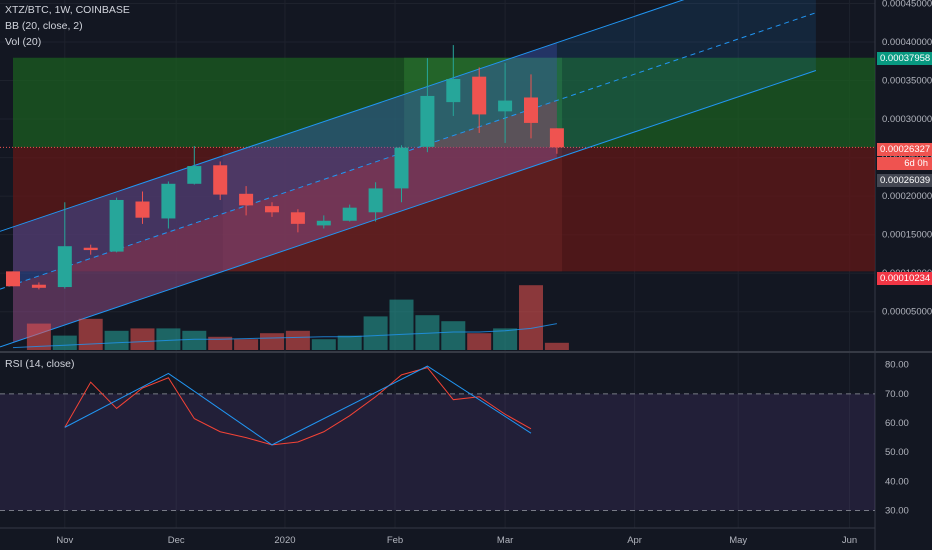 Image resolution: width=932 pixels, height=550 pixels. I want to click on price-tick-label: 0.00040000, so click(907, 42).